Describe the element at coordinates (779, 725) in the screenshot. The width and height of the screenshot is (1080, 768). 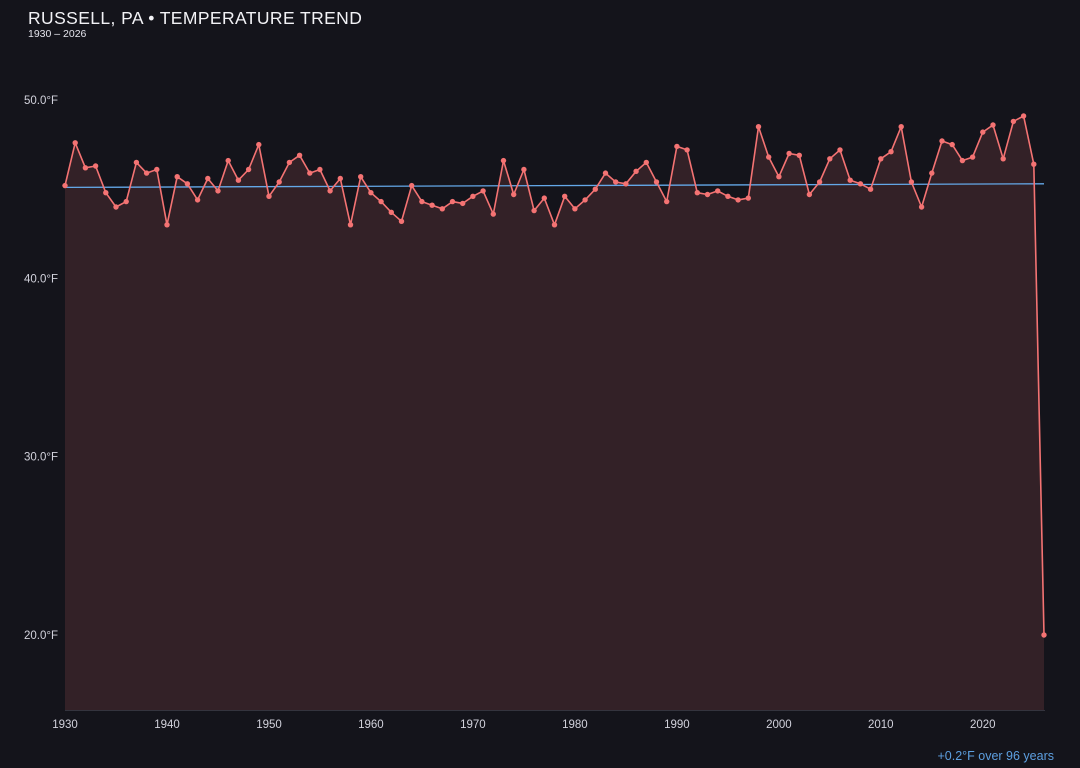
I see `x-axis-tick-label: 2000` at that location.